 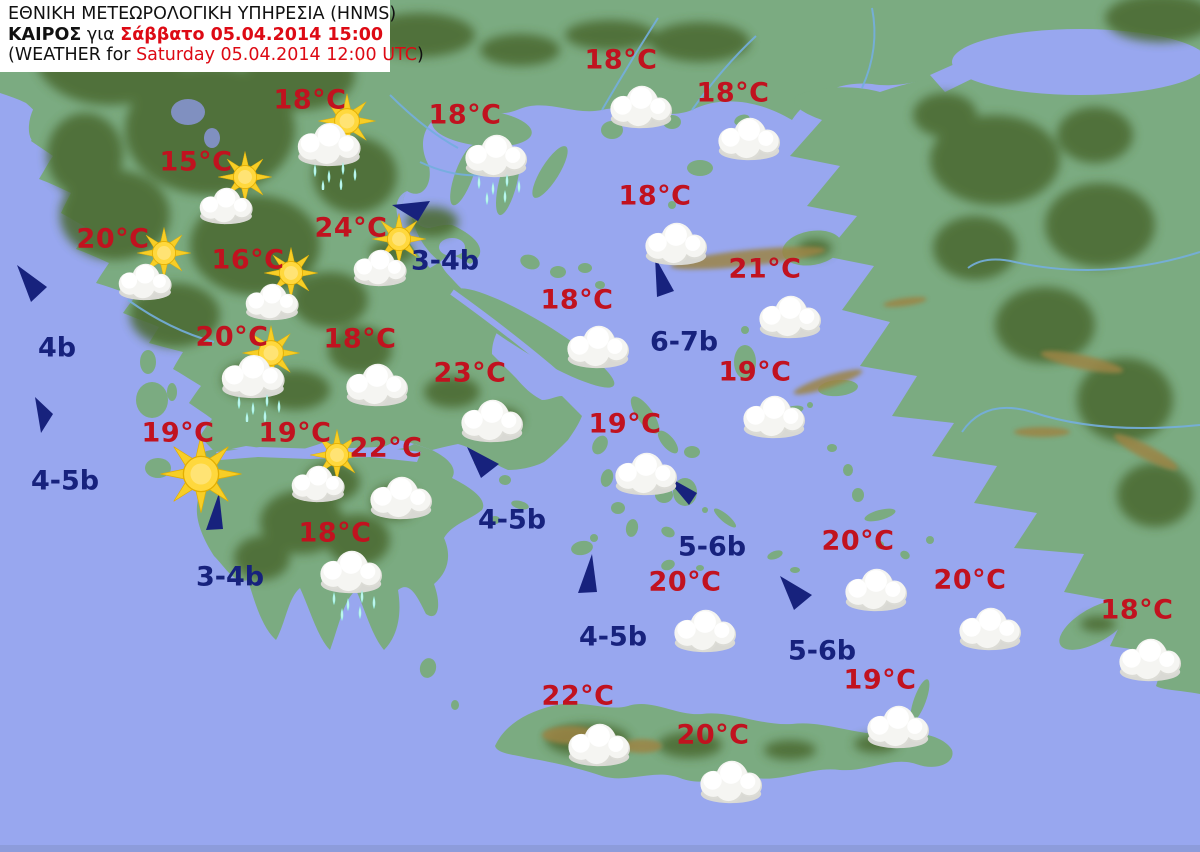 I want to click on landmass-chalkidiki, so click(x=500, y=162).